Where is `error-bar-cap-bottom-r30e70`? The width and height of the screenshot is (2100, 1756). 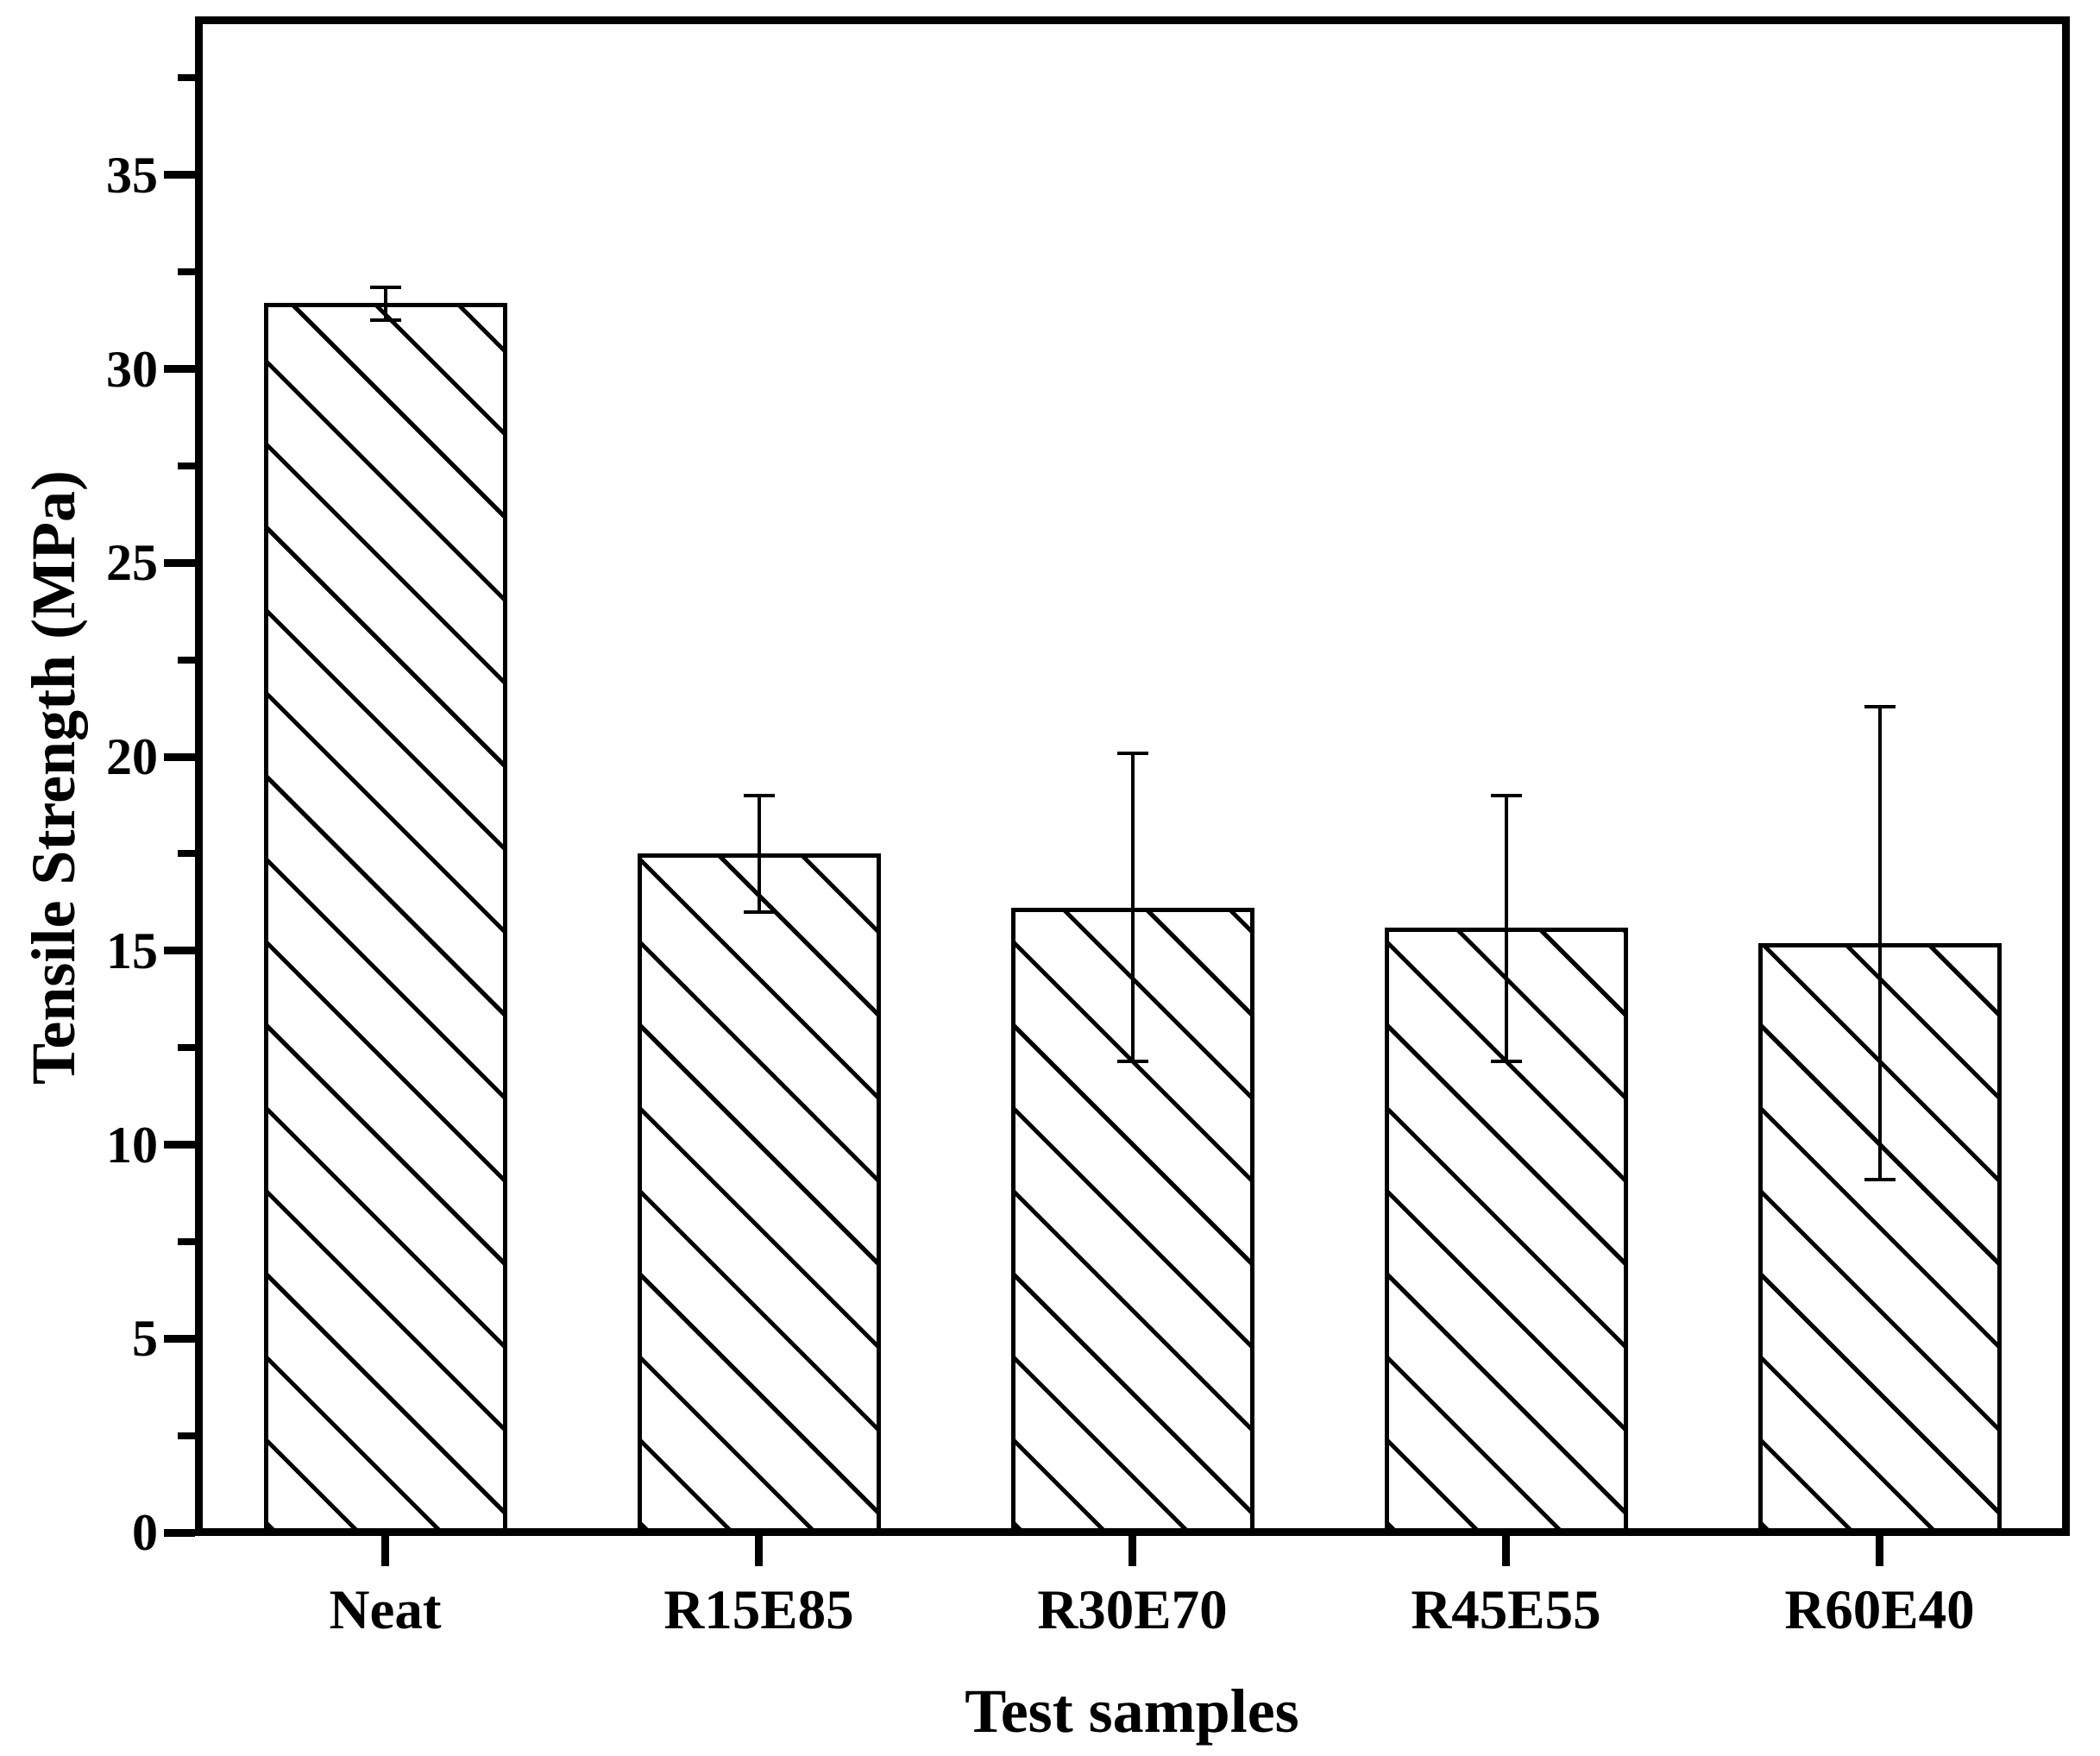
error-bar-cap-bottom-r30e70 is located at coordinates (1132, 1061).